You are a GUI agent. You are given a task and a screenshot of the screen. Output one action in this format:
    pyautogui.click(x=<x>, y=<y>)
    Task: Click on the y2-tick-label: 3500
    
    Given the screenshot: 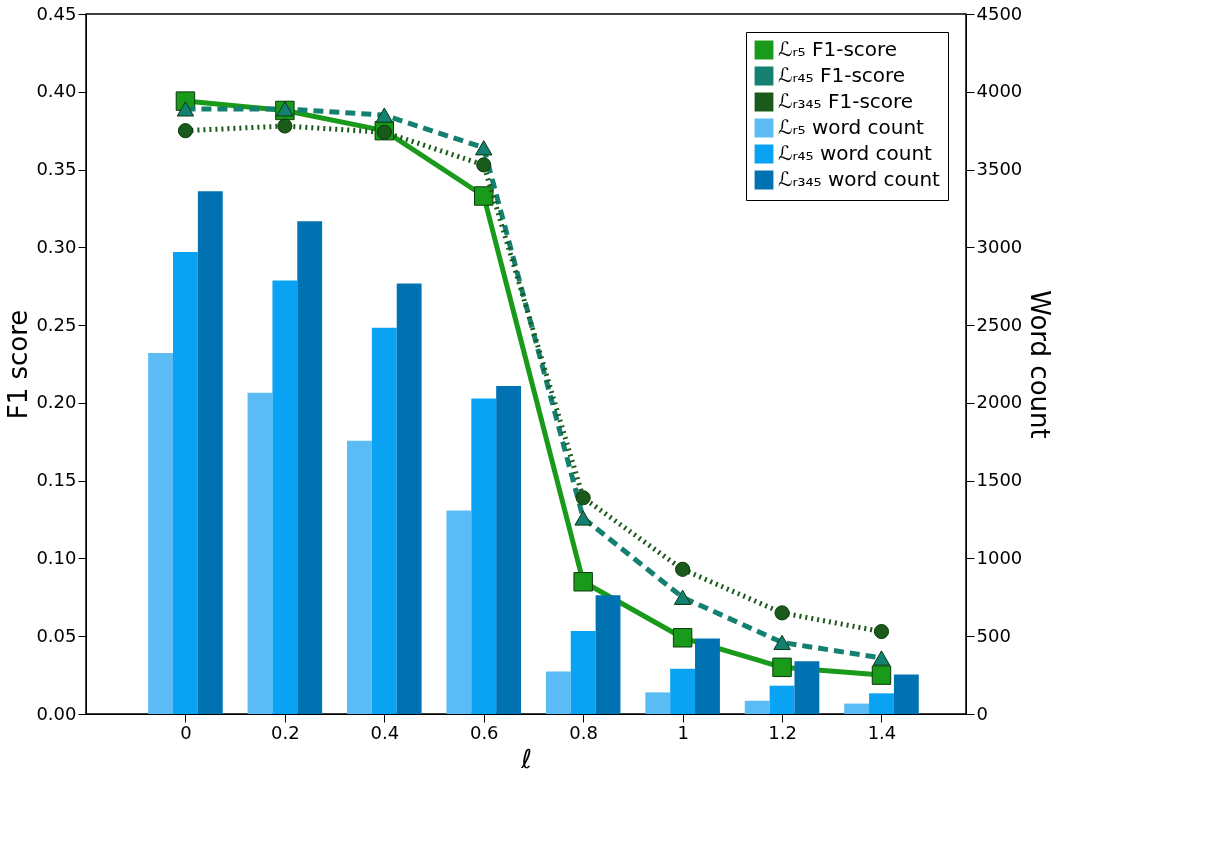 What is the action you would take?
    pyautogui.click(x=999, y=169)
    